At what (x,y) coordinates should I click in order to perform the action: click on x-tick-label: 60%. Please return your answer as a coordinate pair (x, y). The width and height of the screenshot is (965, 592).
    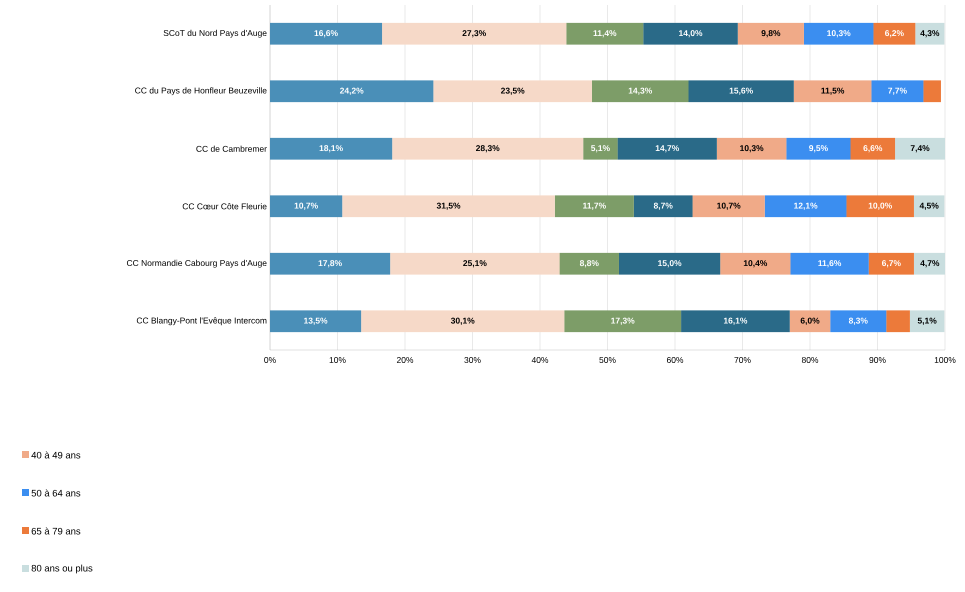
    Looking at the image, I should click on (675, 360).